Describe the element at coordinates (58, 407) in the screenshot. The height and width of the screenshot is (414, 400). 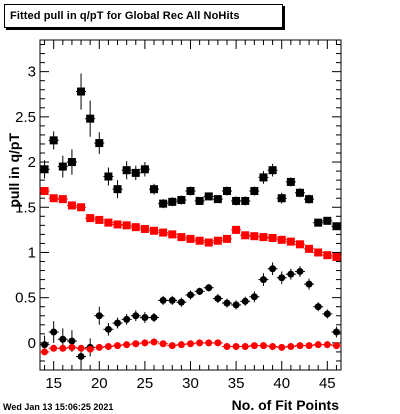
I see `timestamp: Wed Jan 13 15:06:25 2021` at that location.